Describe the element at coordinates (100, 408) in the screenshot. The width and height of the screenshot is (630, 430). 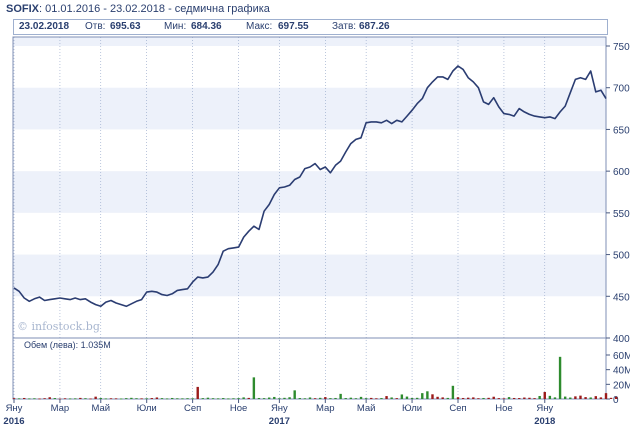
I see `x-tick-label: Май` at that location.